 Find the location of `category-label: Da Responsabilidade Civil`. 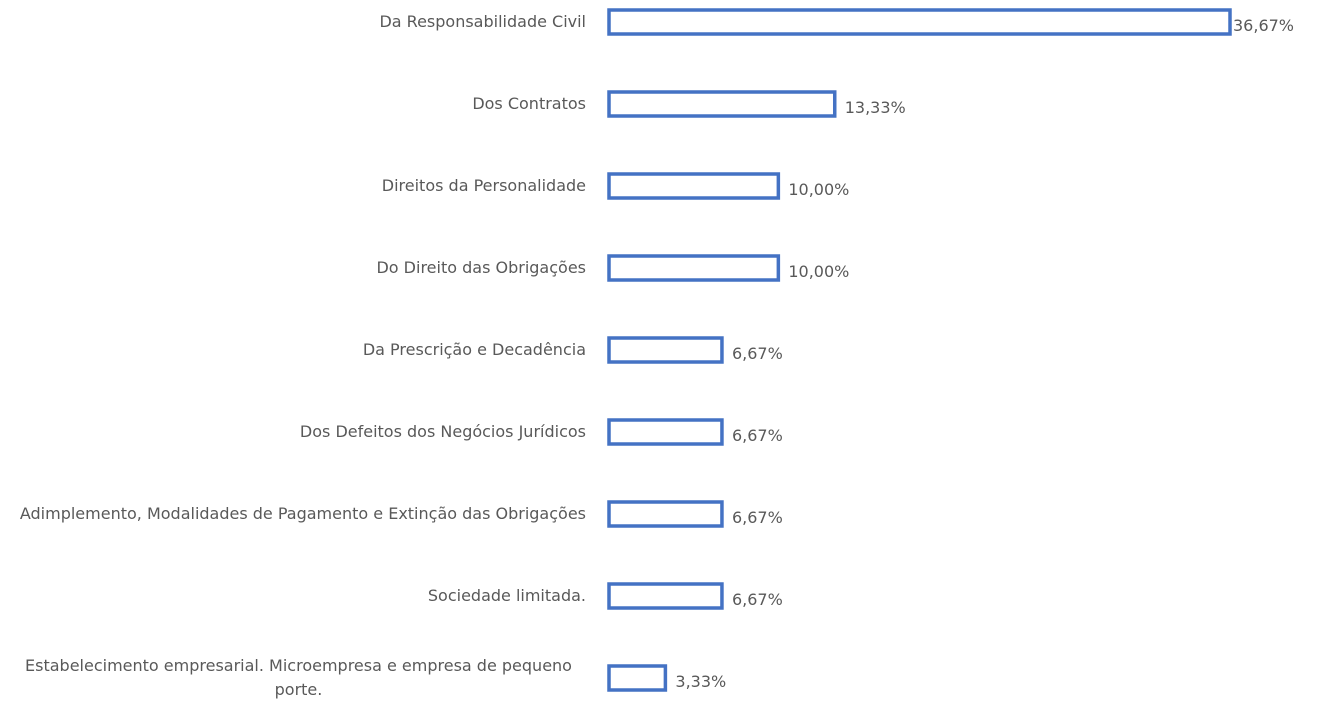

category-label: Da Responsabilidade Civil is located at coordinates (482, 21).